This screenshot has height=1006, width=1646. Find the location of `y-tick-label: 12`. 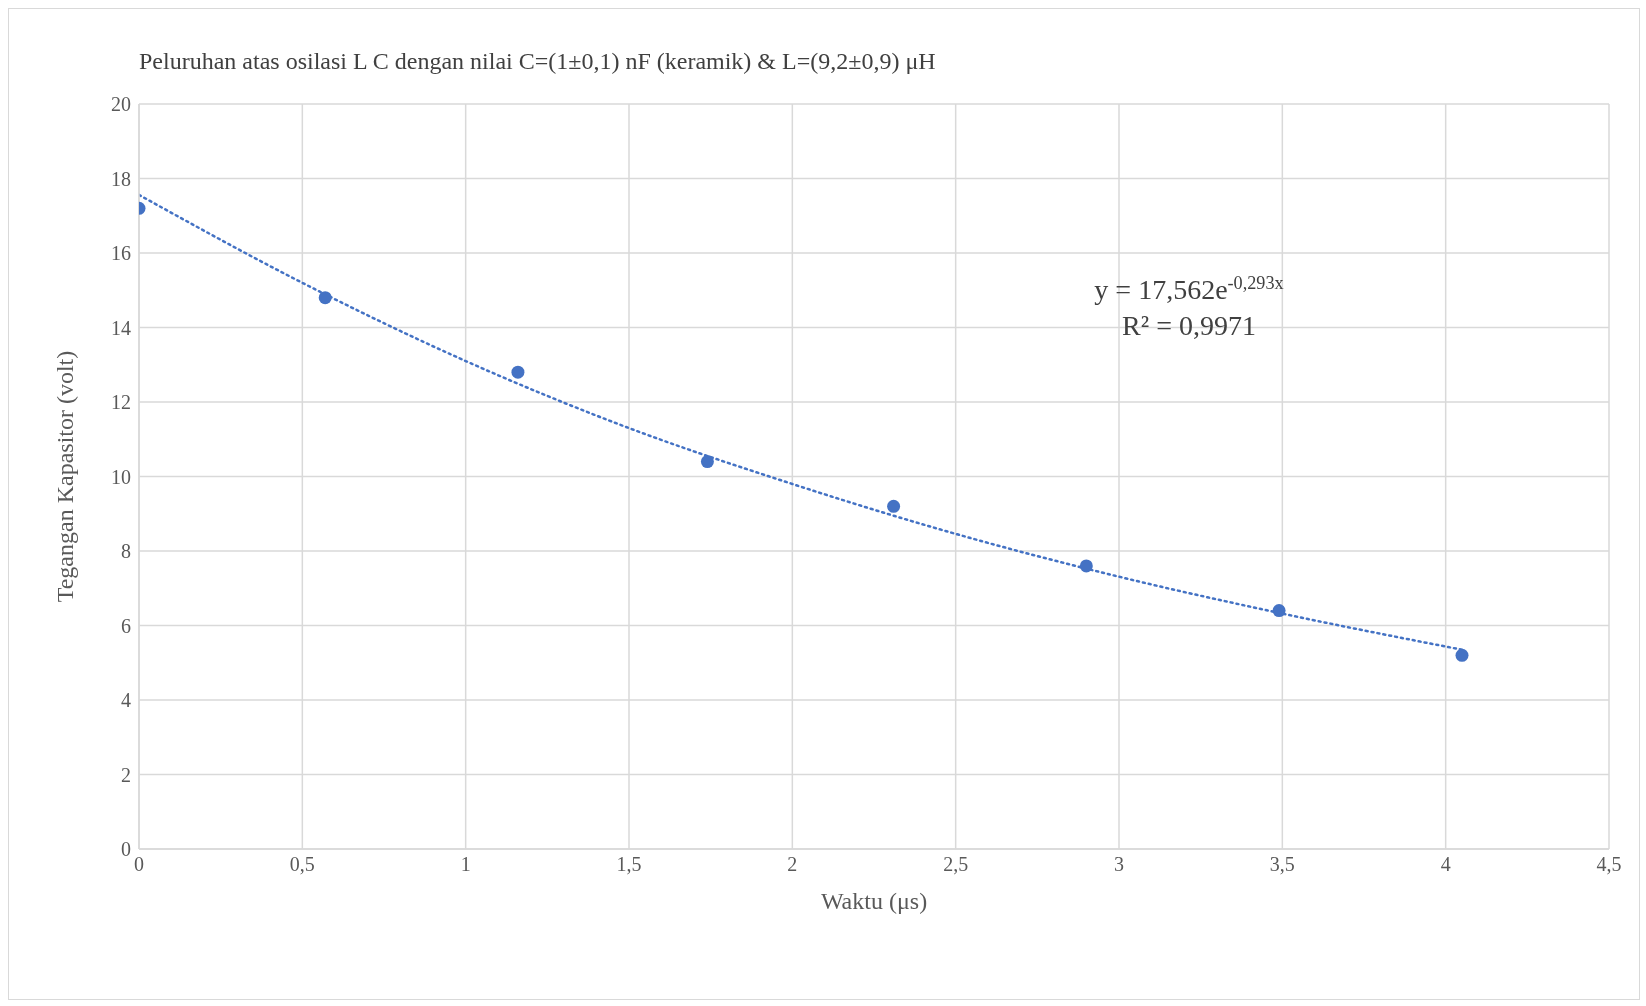

y-tick-label: 12 is located at coordinates (121, 402).